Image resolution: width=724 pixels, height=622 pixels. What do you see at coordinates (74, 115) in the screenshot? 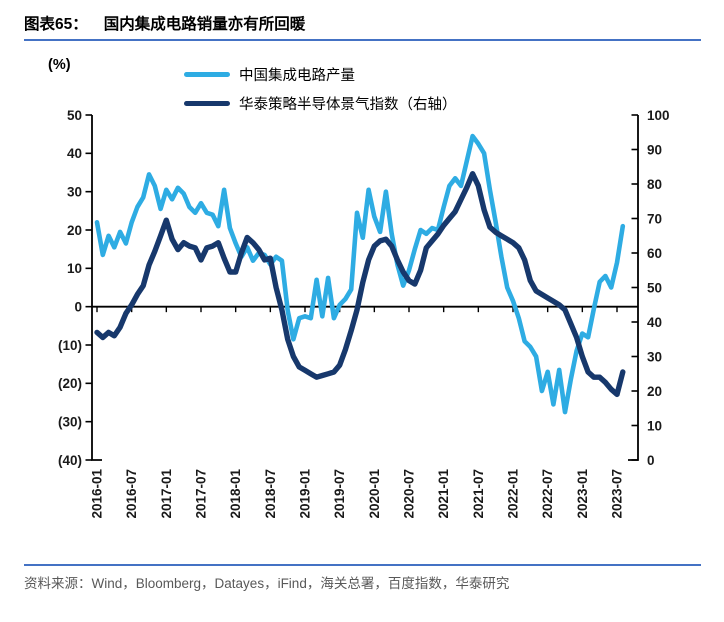
I see `left-axis-tick-label: 50` at bounding box center [74, 115].